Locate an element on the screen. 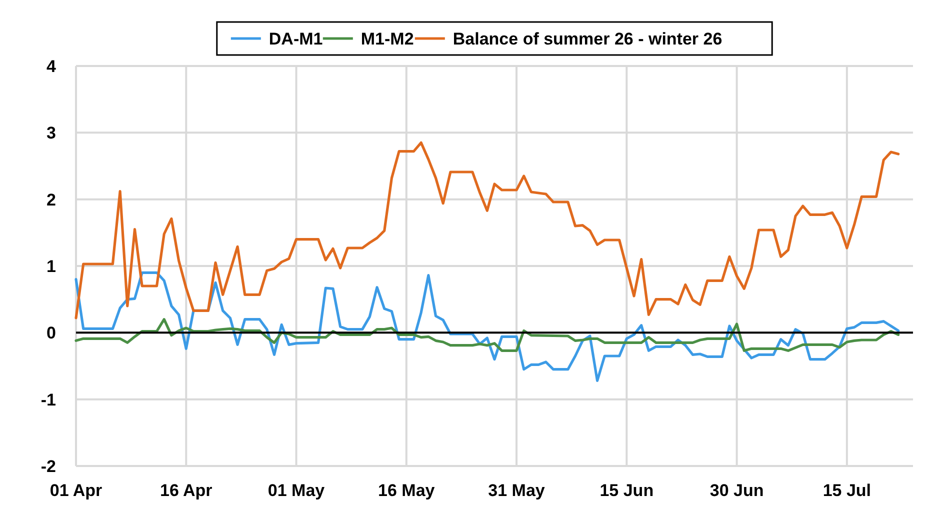  y-tick-label: 0 is located at coordinates (51, 333).